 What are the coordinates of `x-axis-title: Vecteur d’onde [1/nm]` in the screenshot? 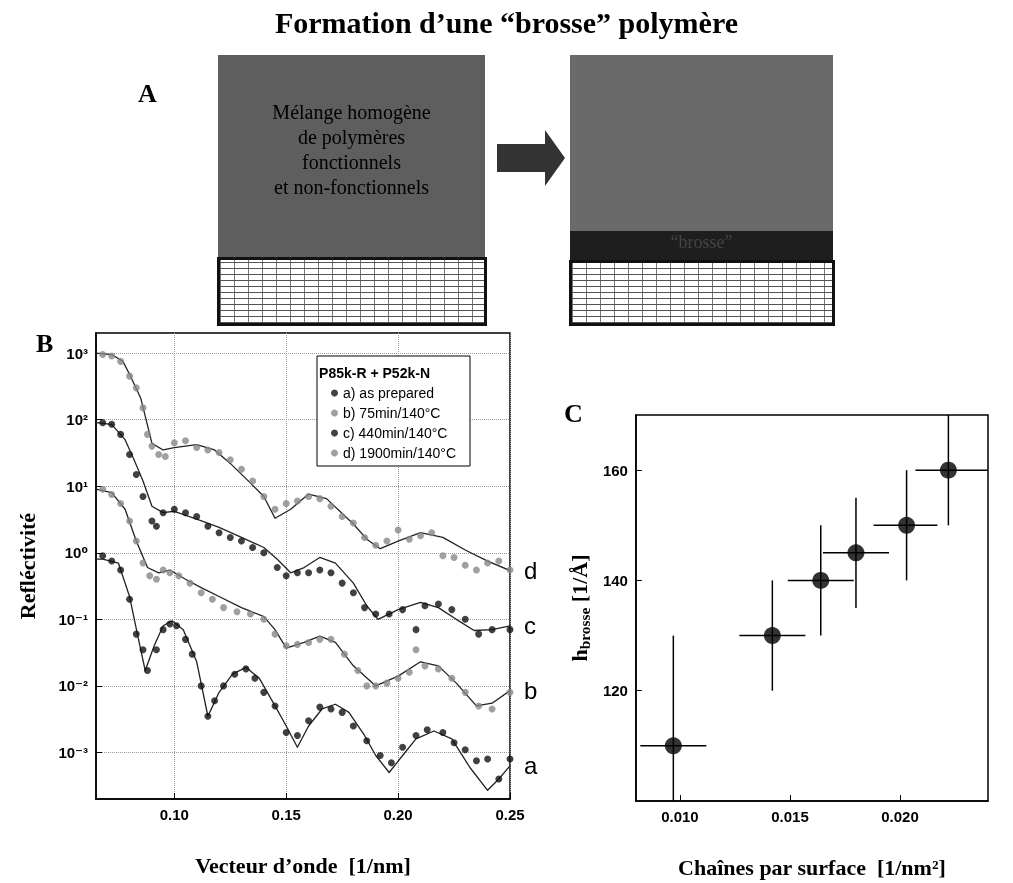 It's located at (303, 865).